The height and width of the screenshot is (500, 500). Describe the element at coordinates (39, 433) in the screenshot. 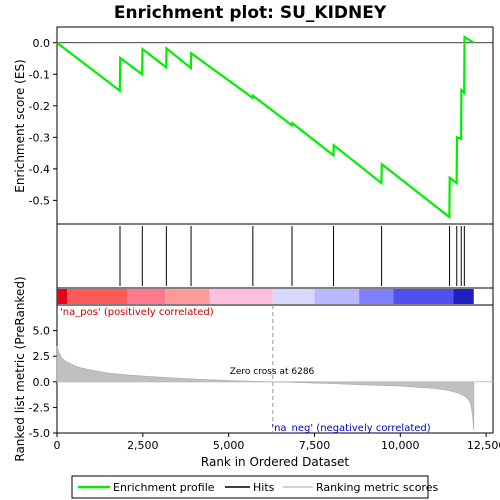

I see `metric-y-tick-label: -5.0` at that location.